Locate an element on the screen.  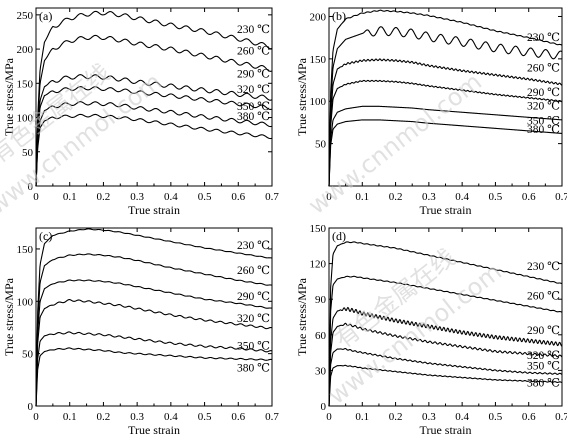
y-tick-label: 30 is located at coordinates (321, 371).